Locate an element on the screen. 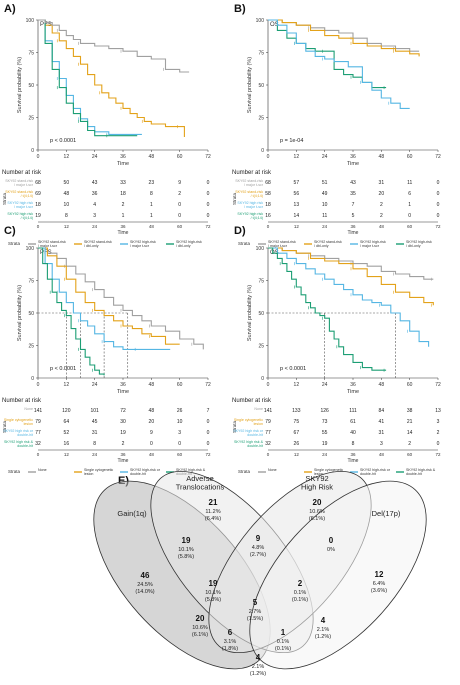 The width and height of the screenshot is (460, 685). venn-region-percent: 10.6% is located at coordinates (200, 628).